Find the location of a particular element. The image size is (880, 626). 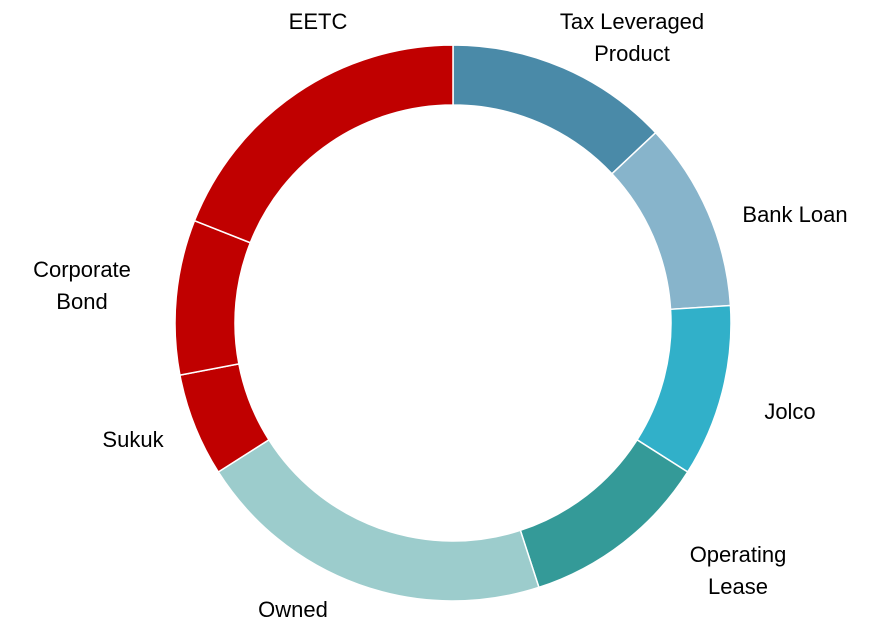

segment-label: Corporate Bond is located at coordinates (82, 285).